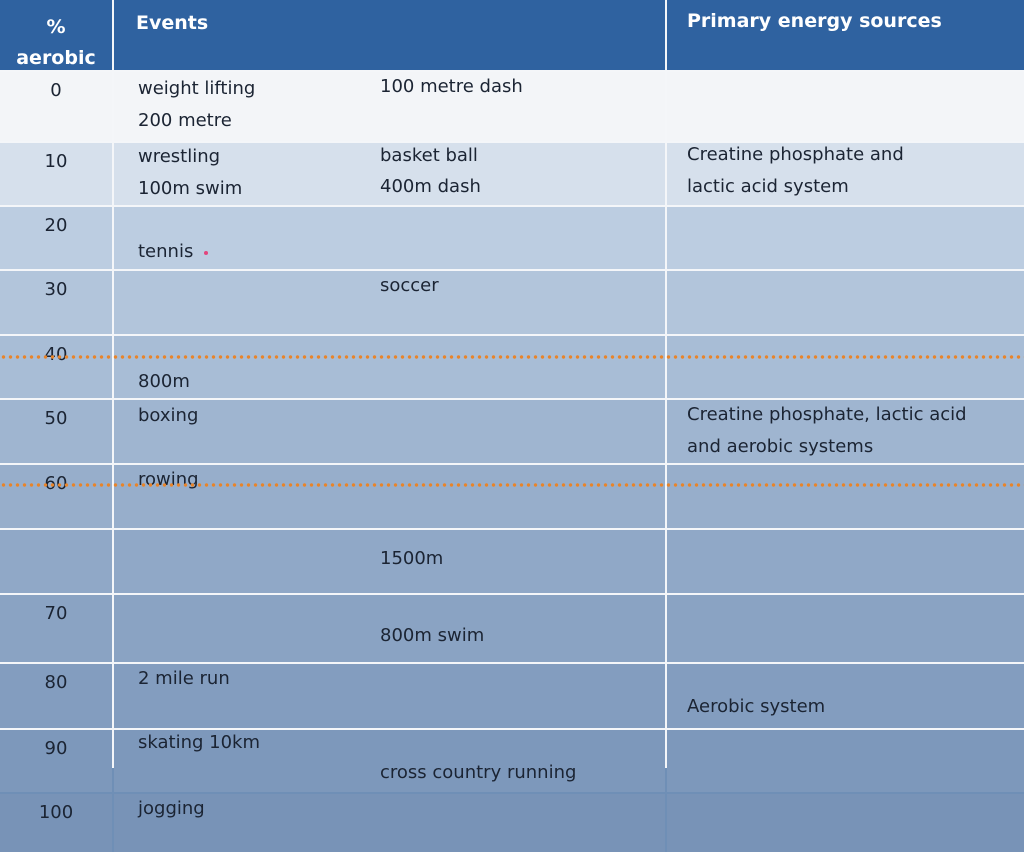  What do you see at coordinates (206, 253) in the screenshot?
I see `ink-mark` at bounding box center [206, 253].